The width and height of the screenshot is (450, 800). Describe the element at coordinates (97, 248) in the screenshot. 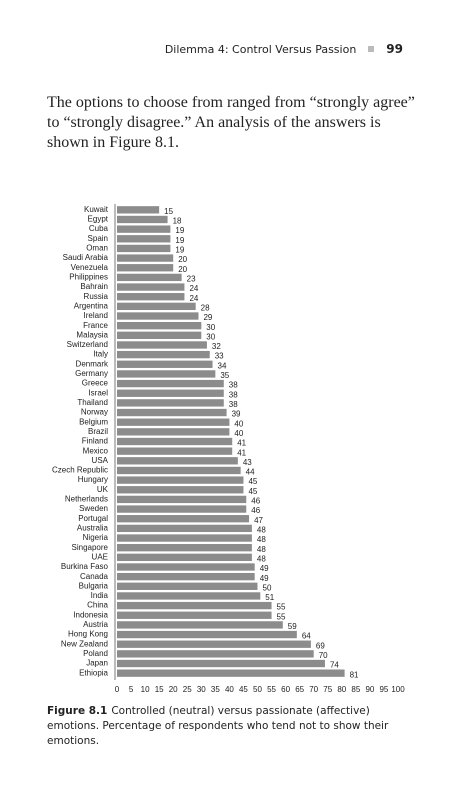

I see `category-label: Oman` at that location.